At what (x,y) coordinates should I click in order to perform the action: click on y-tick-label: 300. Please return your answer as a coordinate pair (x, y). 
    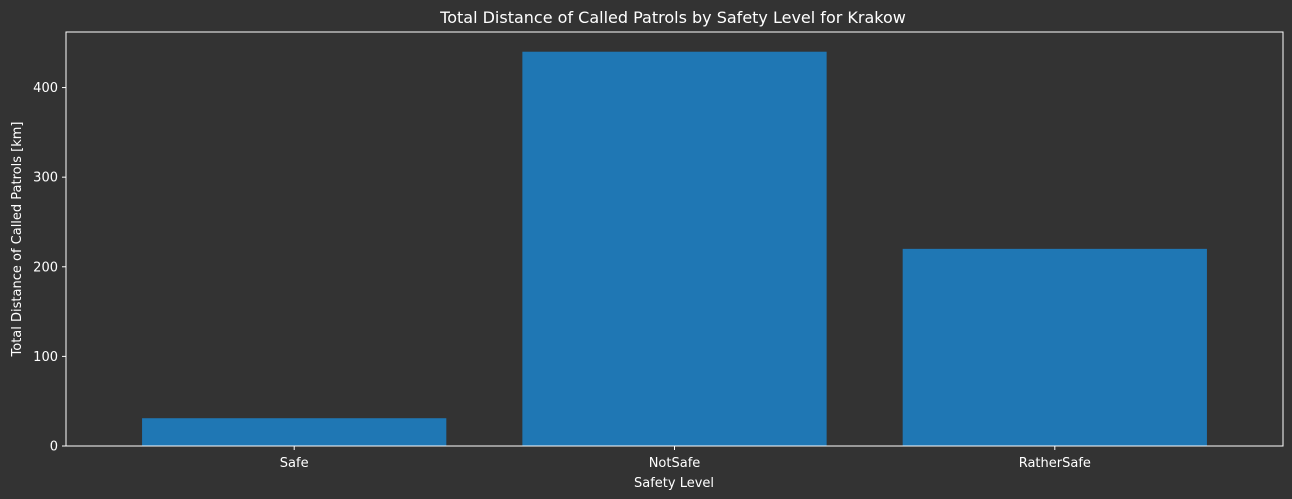
    Looking at the image, I should click on (45, 178).